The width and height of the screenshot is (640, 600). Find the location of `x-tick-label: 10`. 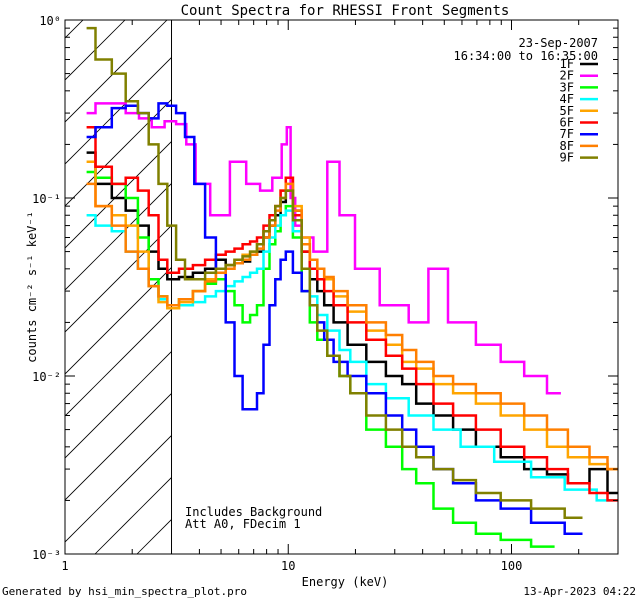

x-tick-label: 10 is located at coordinates (288, 566).